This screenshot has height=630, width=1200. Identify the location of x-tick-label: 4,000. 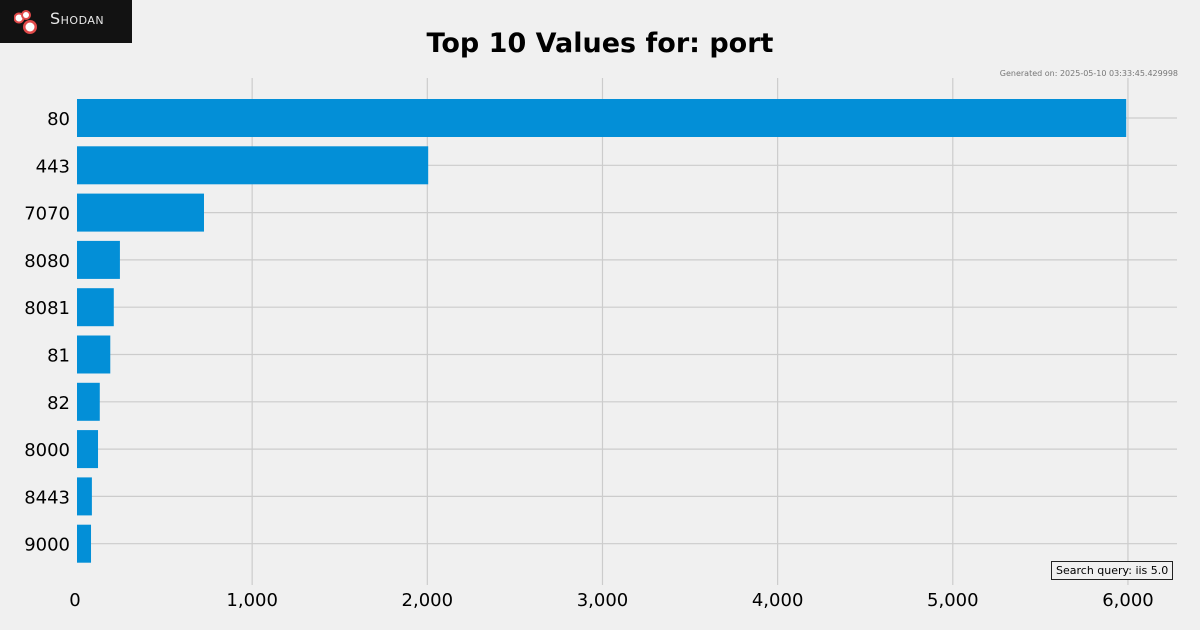
(778, 600).